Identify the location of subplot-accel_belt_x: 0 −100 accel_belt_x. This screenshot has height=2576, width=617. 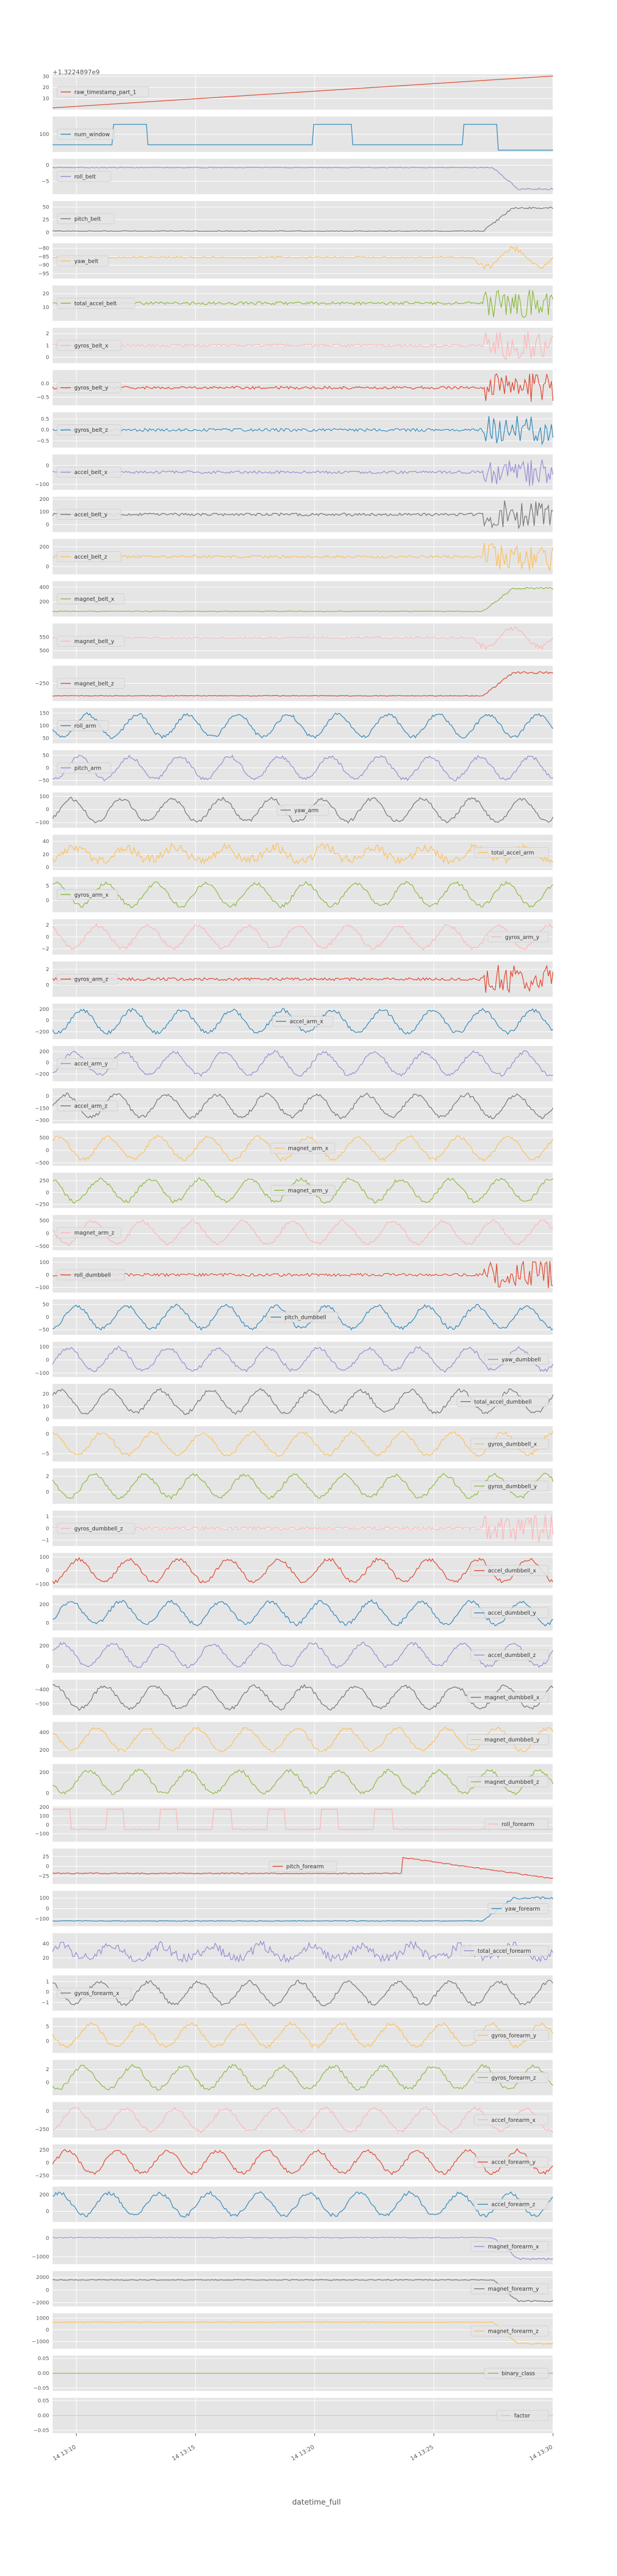
(294, 472).